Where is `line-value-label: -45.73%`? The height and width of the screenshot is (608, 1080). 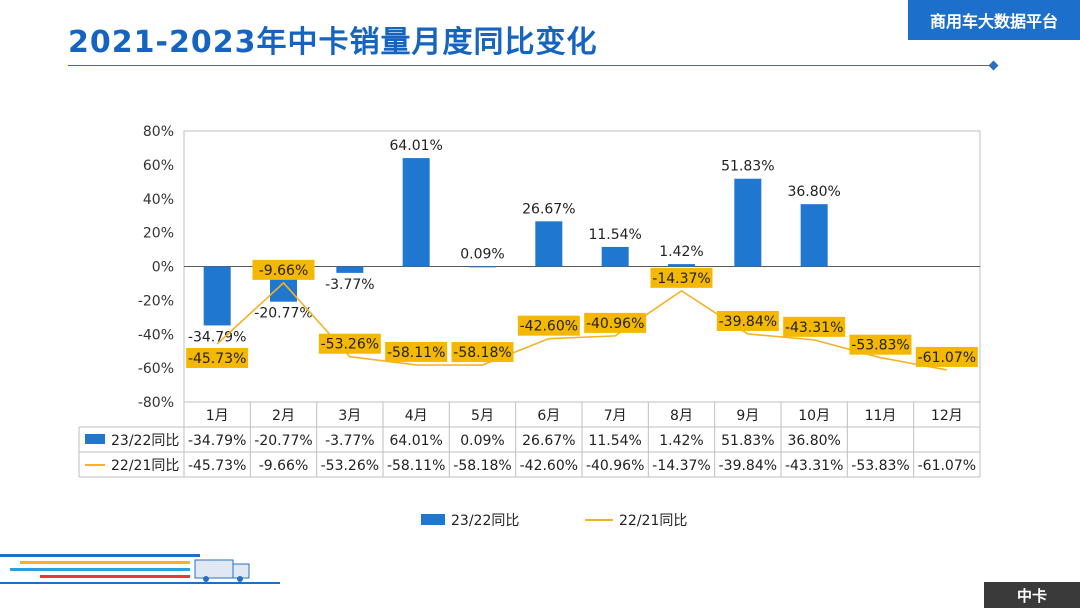
line-value-label: -45.73% is located at coordinates (217, 359).